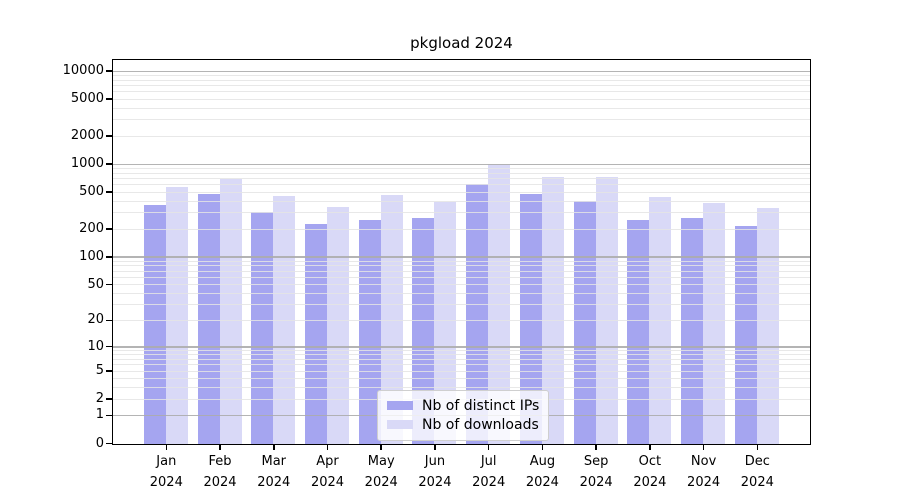  Describe the element at coordinates (542, 447) in the screenshot. I see `x-tick-mark-aug` at that location.